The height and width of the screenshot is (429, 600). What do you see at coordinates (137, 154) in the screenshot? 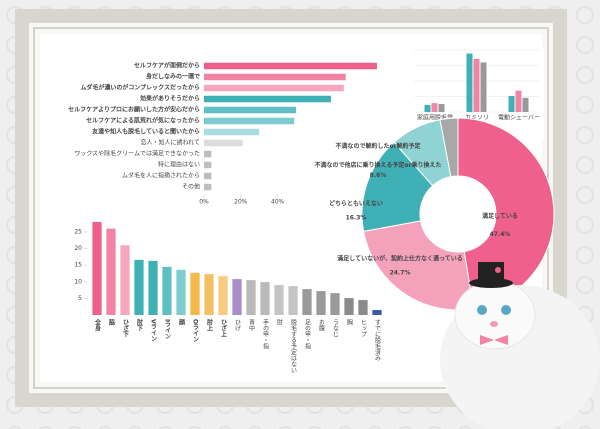
I see `category-label: ワックスや除毛クリームでは満足できなかった` at bounding box center [137, 154].